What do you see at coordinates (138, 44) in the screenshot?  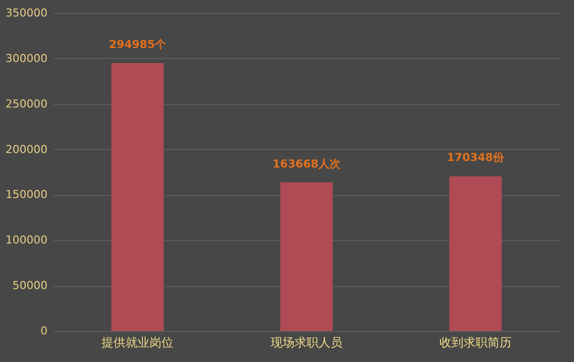 I see `data-label: 294985个` at bounding box center [138, 44].